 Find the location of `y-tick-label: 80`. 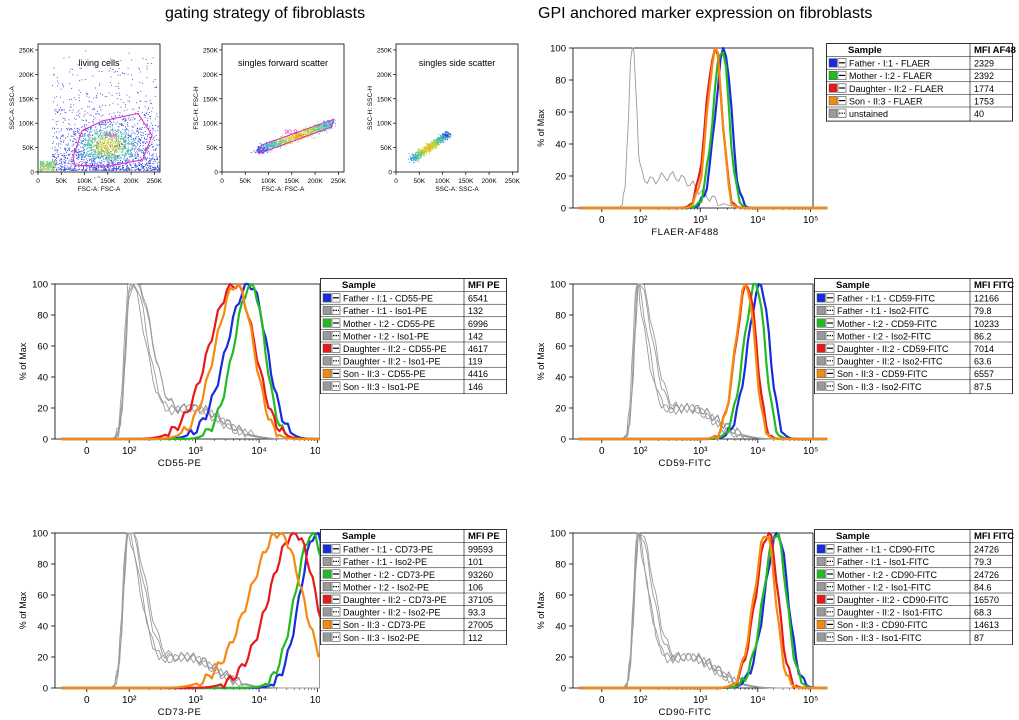

y-tick-label: 80 is located at coordinates (560, 316).